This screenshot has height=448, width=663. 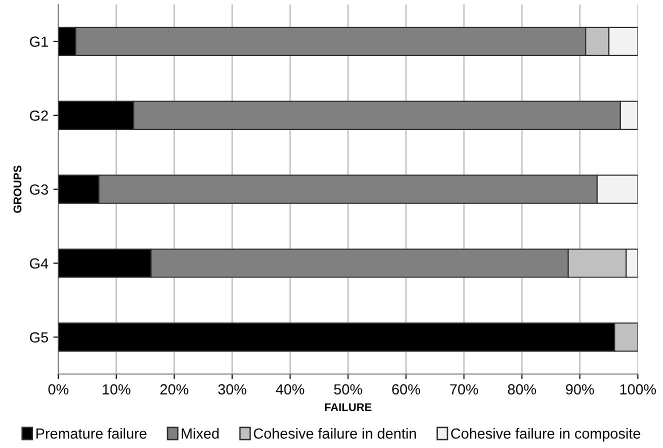 I want to click on y-tick-label: G4, so click(x=39, y=263).